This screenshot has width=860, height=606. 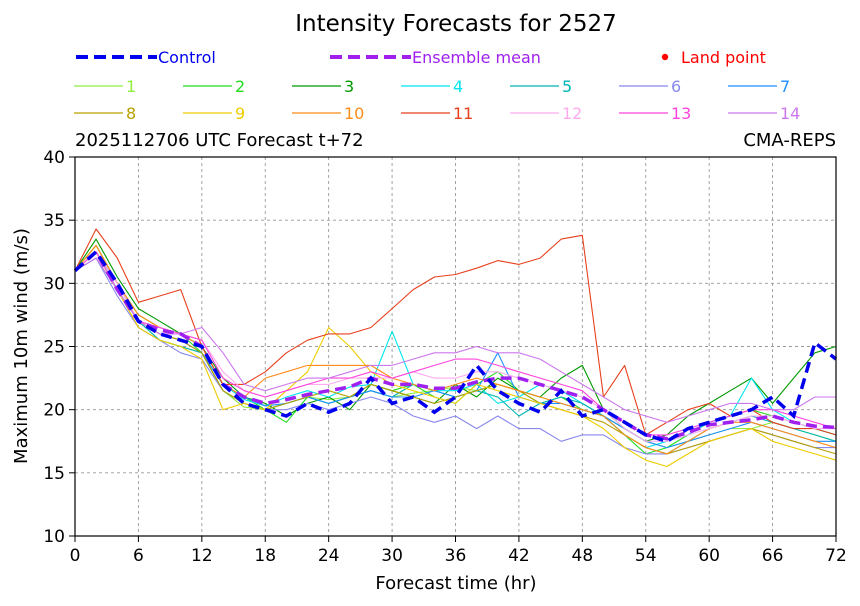 I want to click on x-tick-label: 66, so click(x=773, y=556).